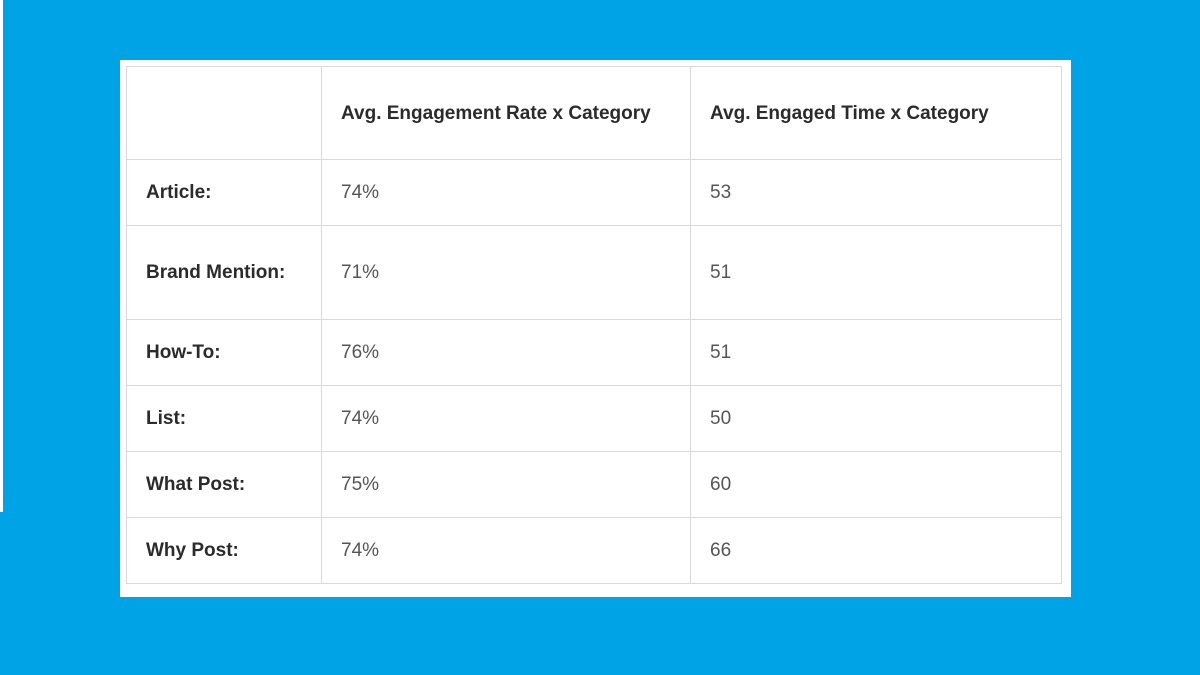 This screenshot has width=1200, height=675. Describe the element at coordinates (506, 484) in the screenshot. I see `engagement-rate-cell: 75%` at that location.